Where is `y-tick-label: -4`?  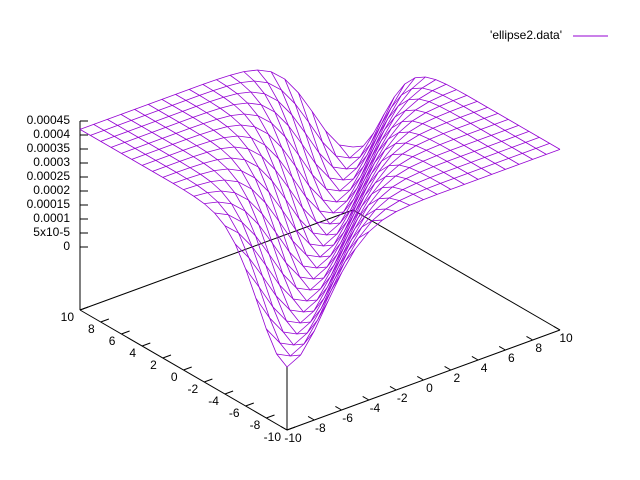
y-tick-label: -4 is located at coordinates (213, 401).